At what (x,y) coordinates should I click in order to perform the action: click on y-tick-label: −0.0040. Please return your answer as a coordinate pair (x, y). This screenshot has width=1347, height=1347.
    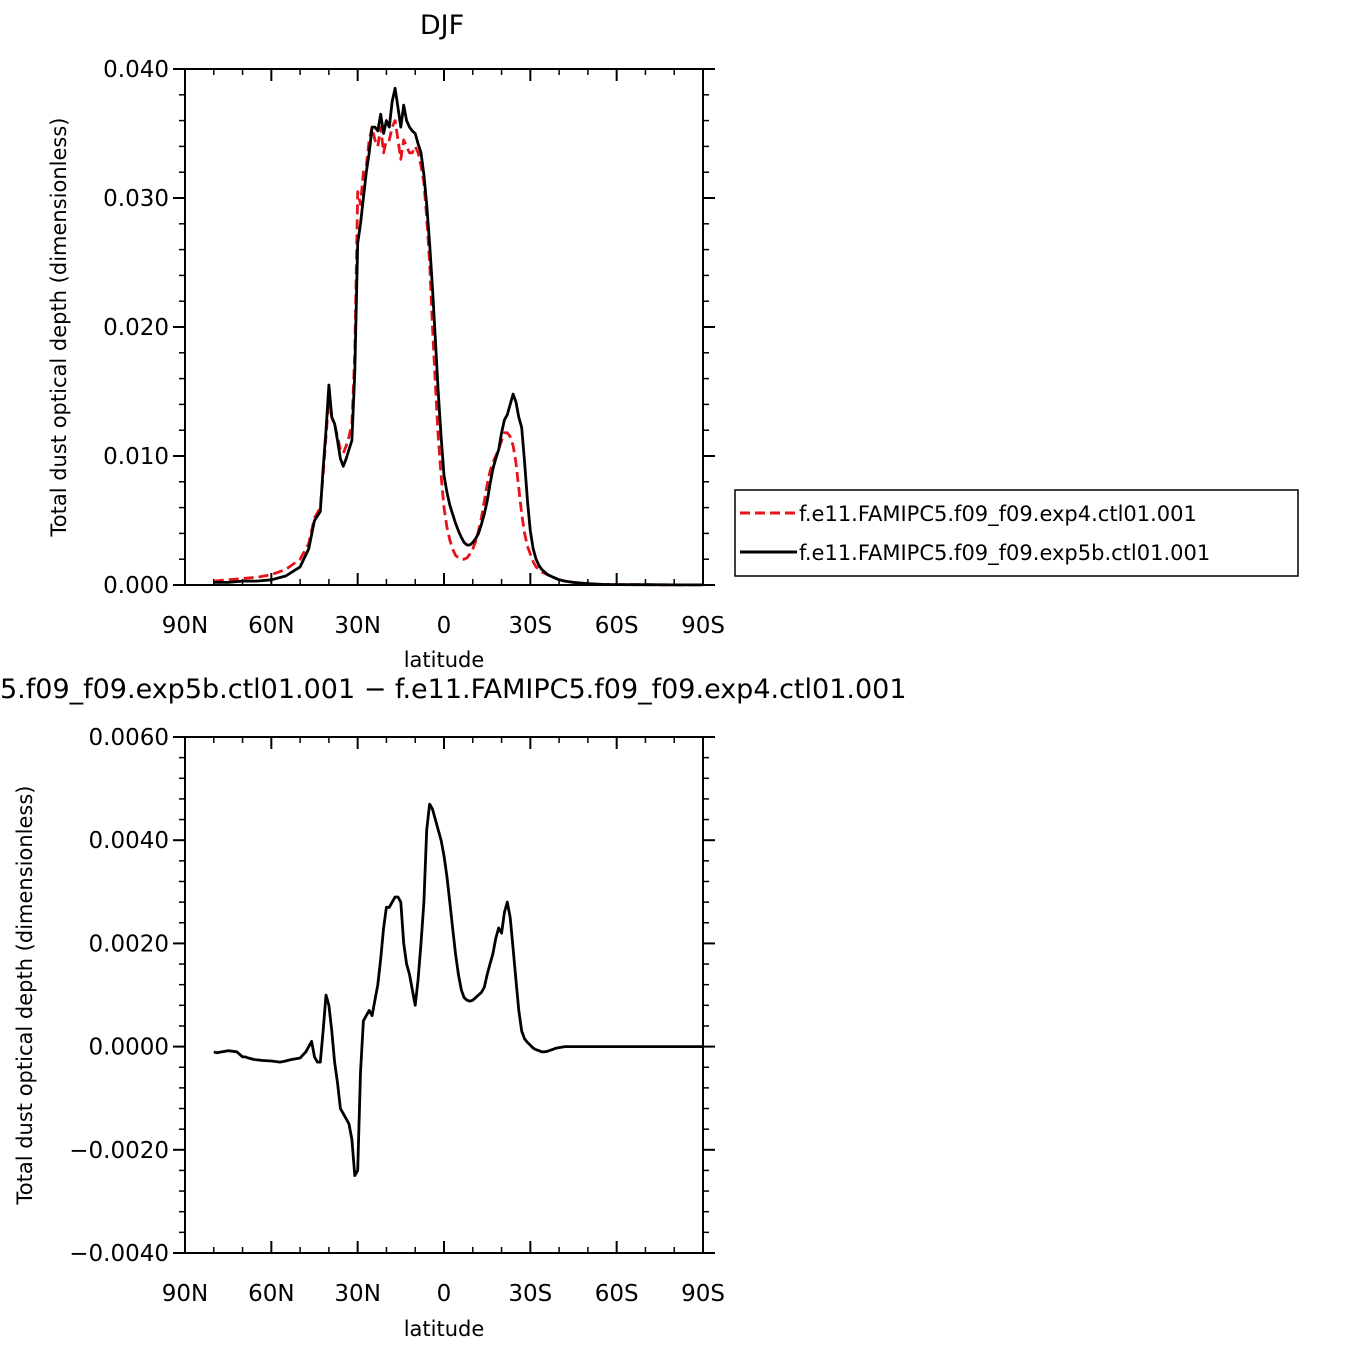
    Looking at the image, I should click on (119, 1254).